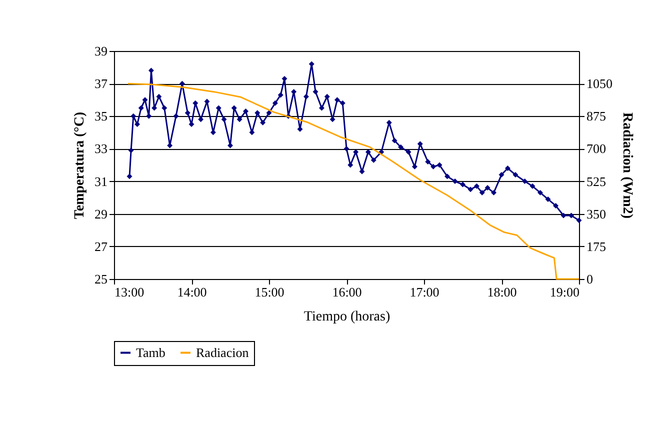 This screenshot has height=436, width=671. What do you see at coordinates (101, 84) in the screenshot?
I see `y-tick-label: 37` at bounding box center [101, 84].